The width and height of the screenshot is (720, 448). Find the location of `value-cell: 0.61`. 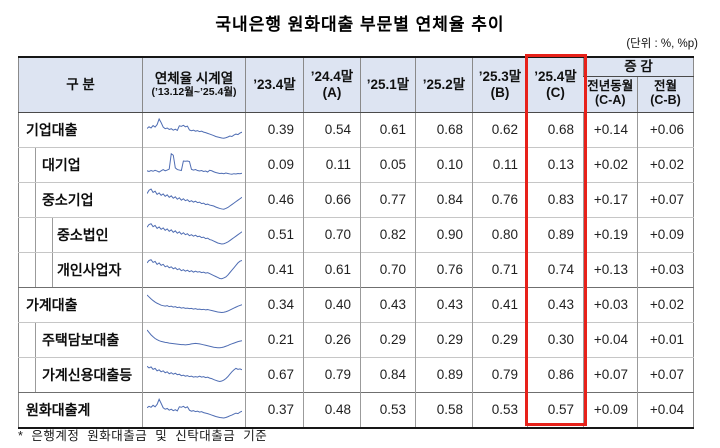

value-cell: 0.61 is located at coordinates (388, 130).